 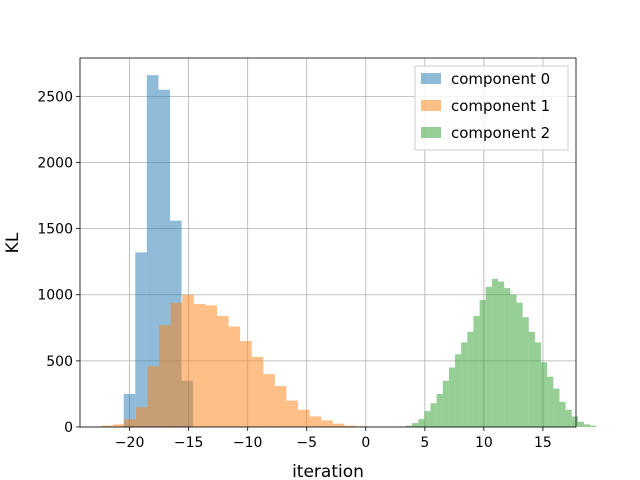 I want to click on x-tick-label: −20, so click(x=130, y=443).